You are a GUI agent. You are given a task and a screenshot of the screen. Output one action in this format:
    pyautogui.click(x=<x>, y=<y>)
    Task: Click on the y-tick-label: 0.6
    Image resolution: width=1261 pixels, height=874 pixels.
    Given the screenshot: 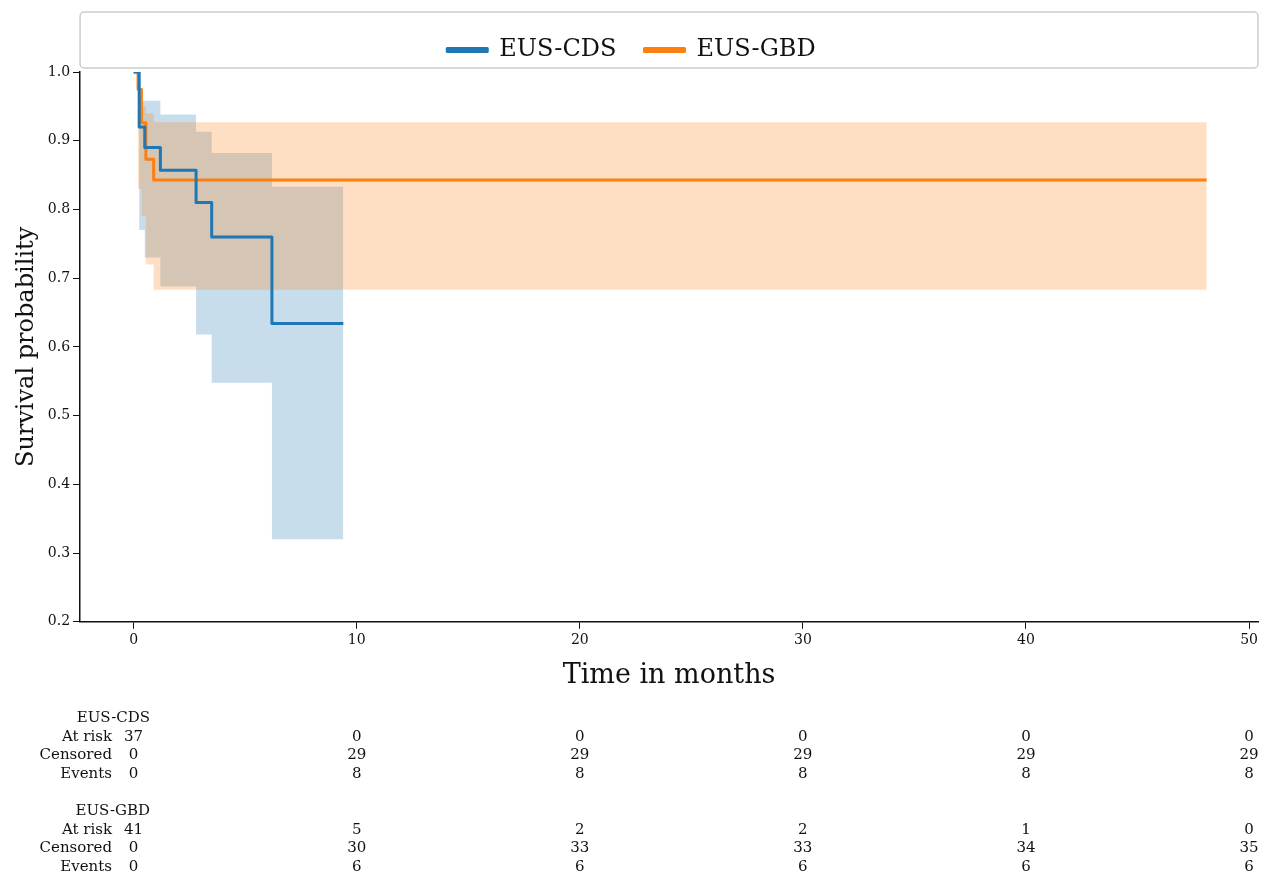 What is the action you would take?
    pyautogui.click(x=59, y=345)
    